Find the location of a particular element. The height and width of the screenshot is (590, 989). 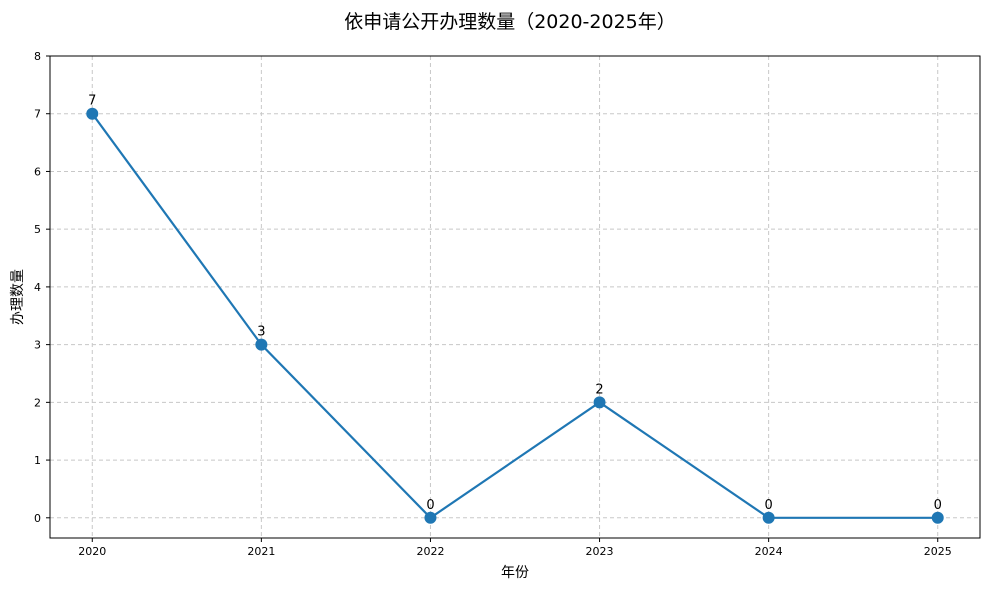

chart-title: 依申请公开办理数量（2020-2025年） is located at coordinates (510, 22).